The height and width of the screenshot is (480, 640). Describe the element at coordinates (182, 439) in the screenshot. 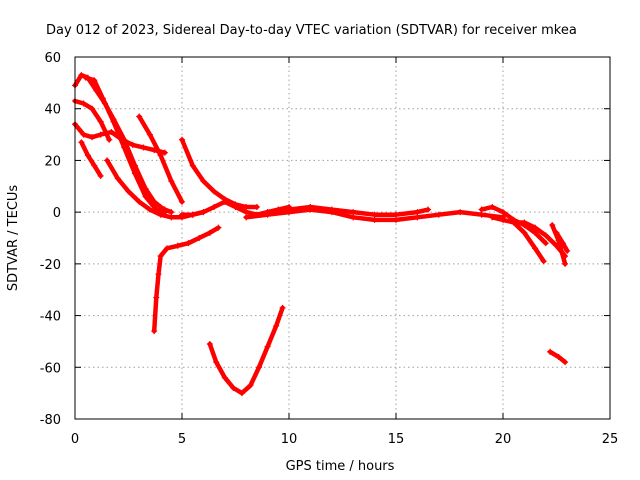

I see `x-tick-label: 5` at that location.